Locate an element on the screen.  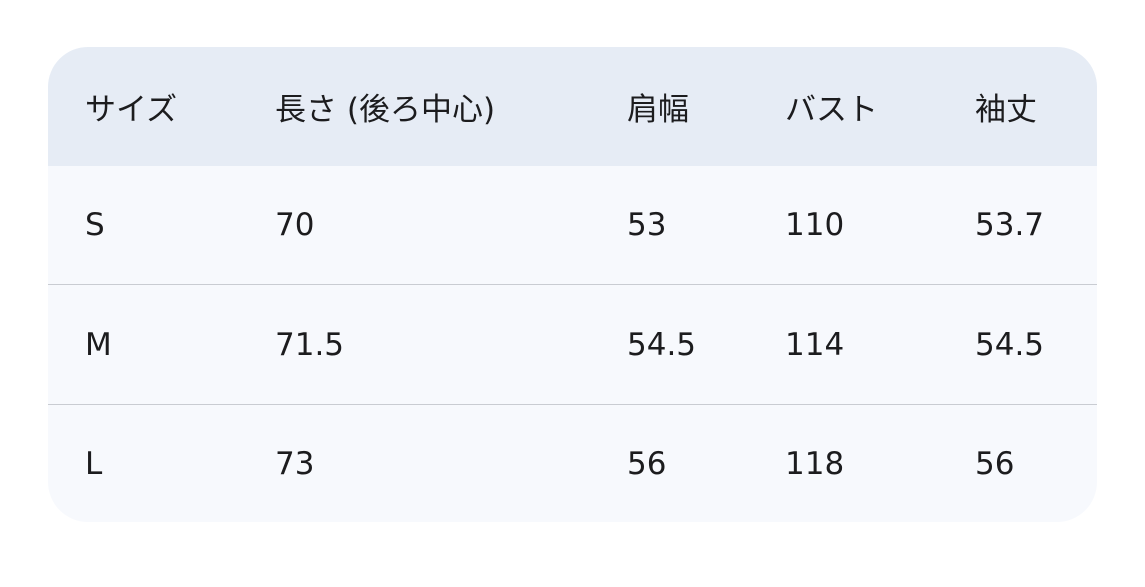
cell-shoulder: 54.5 is located at coordinates (662, 344).